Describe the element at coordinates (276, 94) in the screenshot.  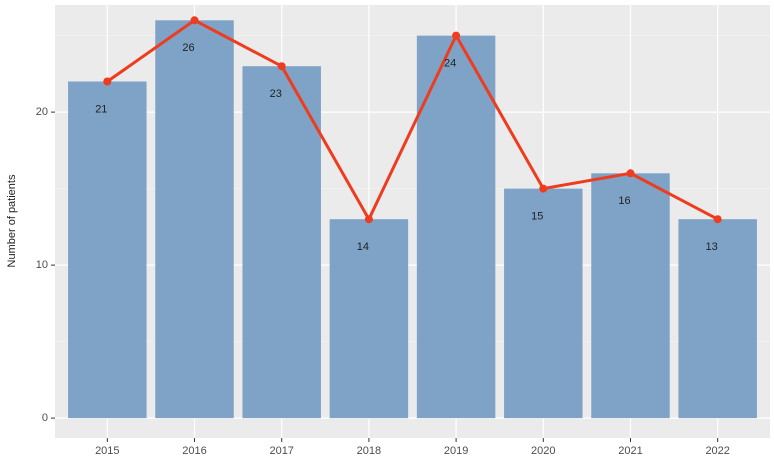
I see `data-label: 23` at that location.